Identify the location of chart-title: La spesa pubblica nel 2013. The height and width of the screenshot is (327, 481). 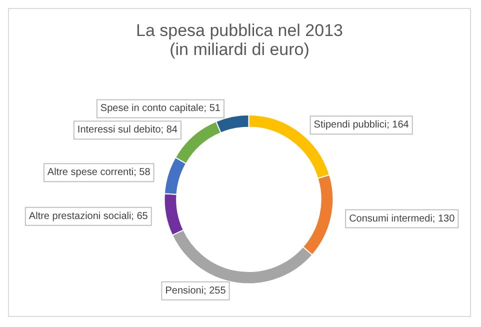
(239, 30).